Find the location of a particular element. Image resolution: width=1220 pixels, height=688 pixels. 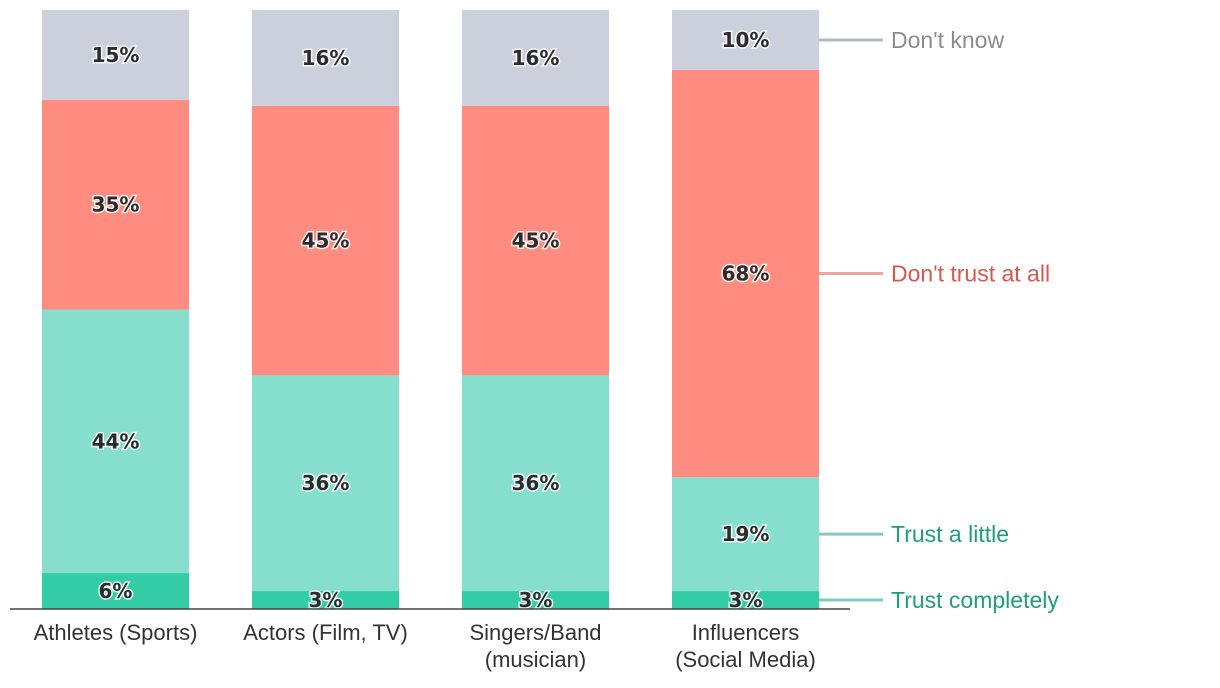

bar-athletes-sports-don-t-know is located at coordinates (115, 55).